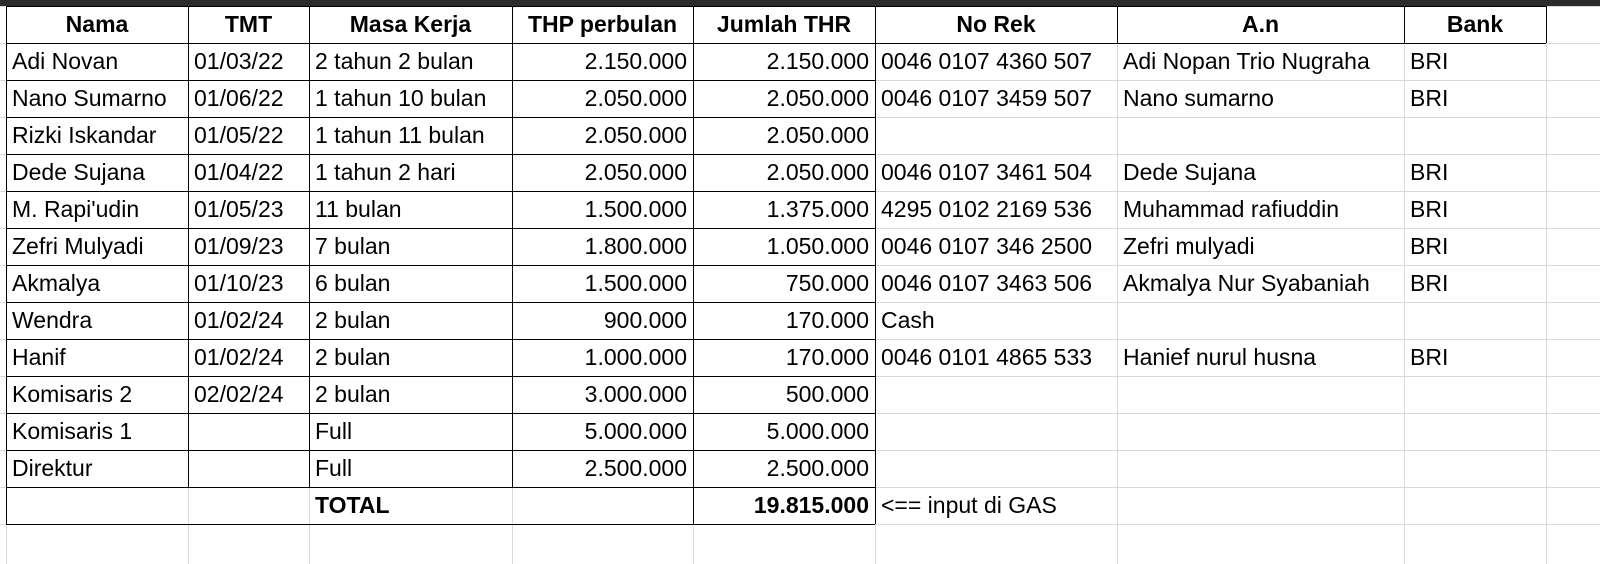 The image size is (1600, 564). Describe the element at coordinates (987, 61) in the screenshot. I see `cell-no-rek: 0046 0107 4360 507` at that location.